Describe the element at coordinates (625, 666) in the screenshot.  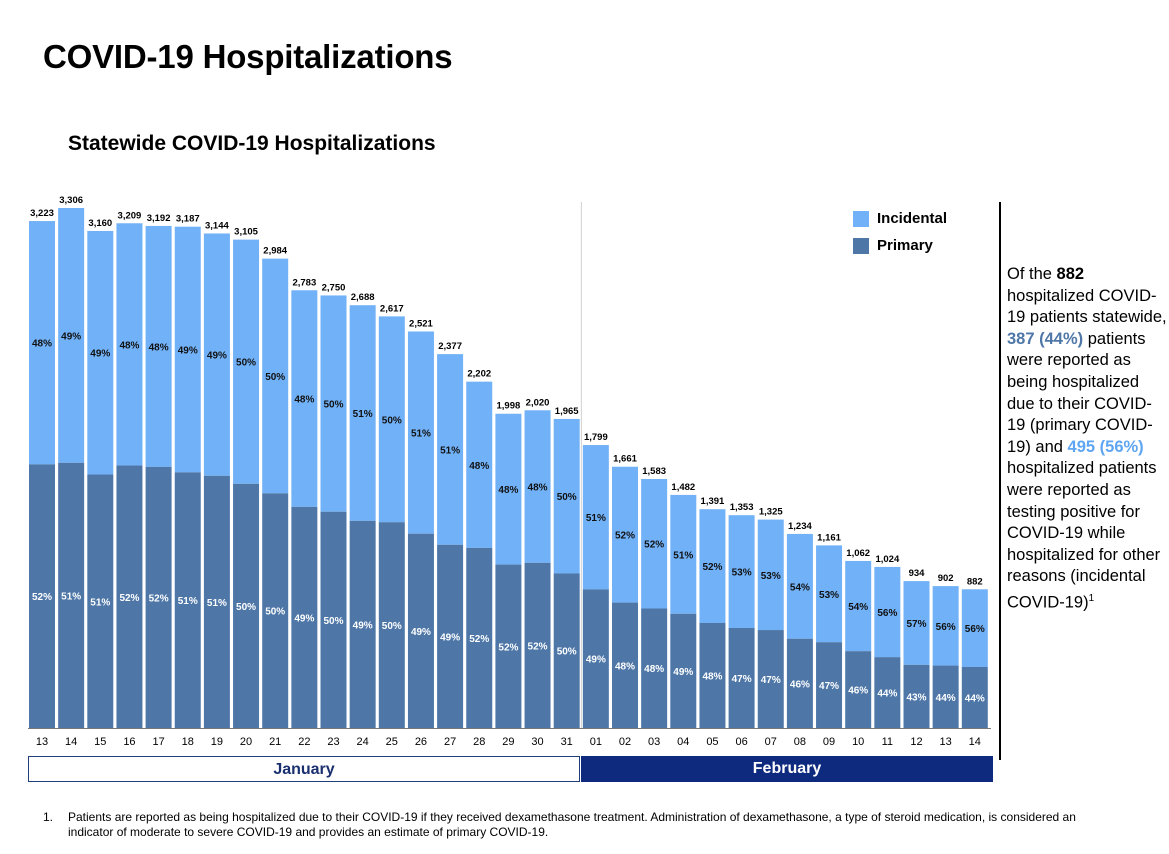
I see `primary-pct-label: 48%` at that location.